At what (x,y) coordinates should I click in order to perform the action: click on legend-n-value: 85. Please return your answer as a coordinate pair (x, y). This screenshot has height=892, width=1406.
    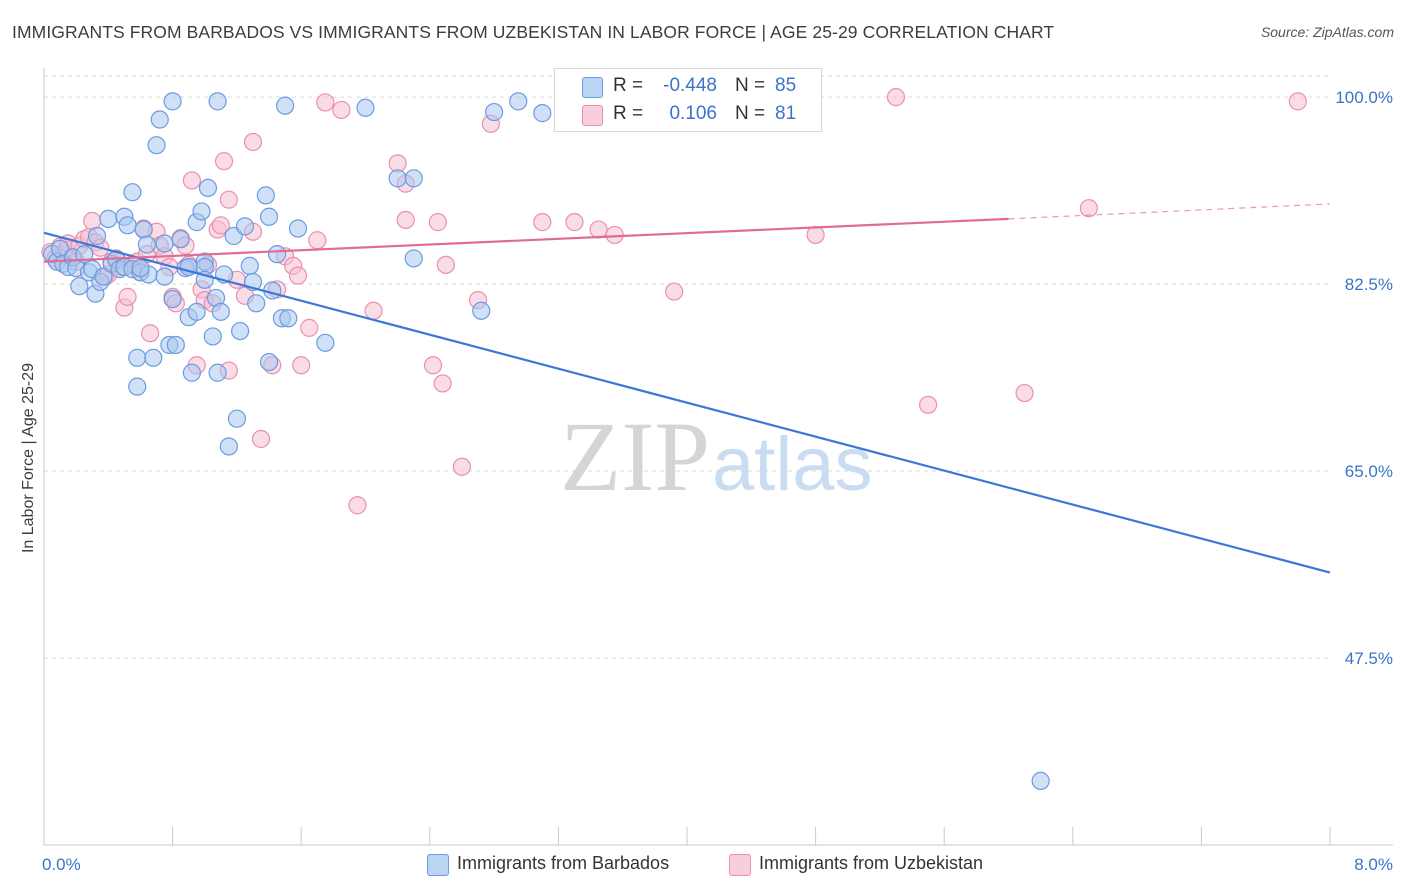
    Looking at the image, I should click on (786, 85).